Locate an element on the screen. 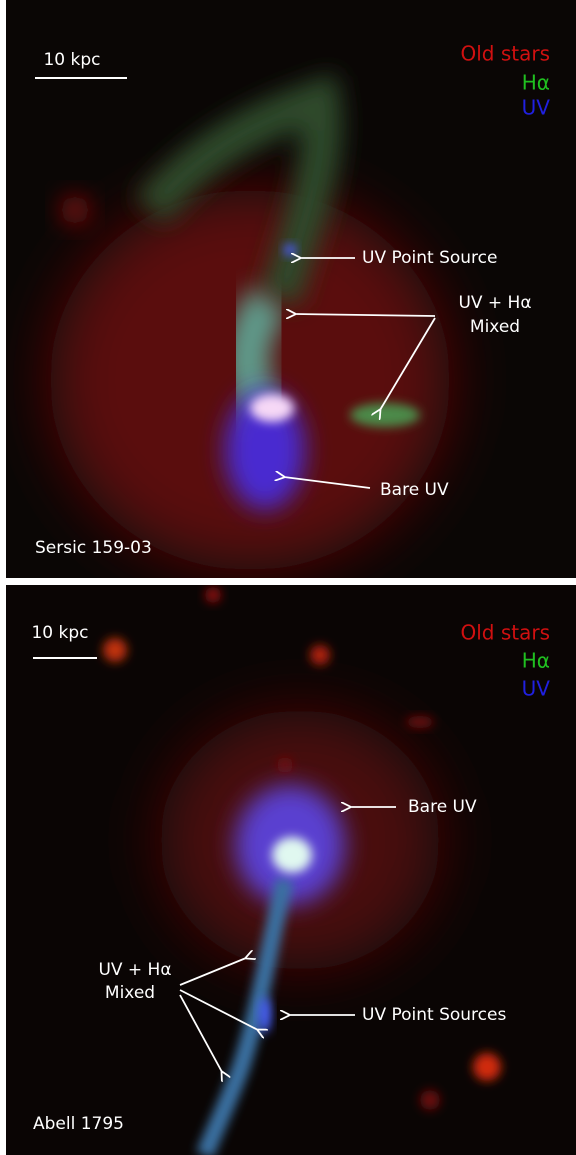 This screenshot has height=1155, width=576. panel-name: Abell 1795 is located at coordinates (78, 1124).